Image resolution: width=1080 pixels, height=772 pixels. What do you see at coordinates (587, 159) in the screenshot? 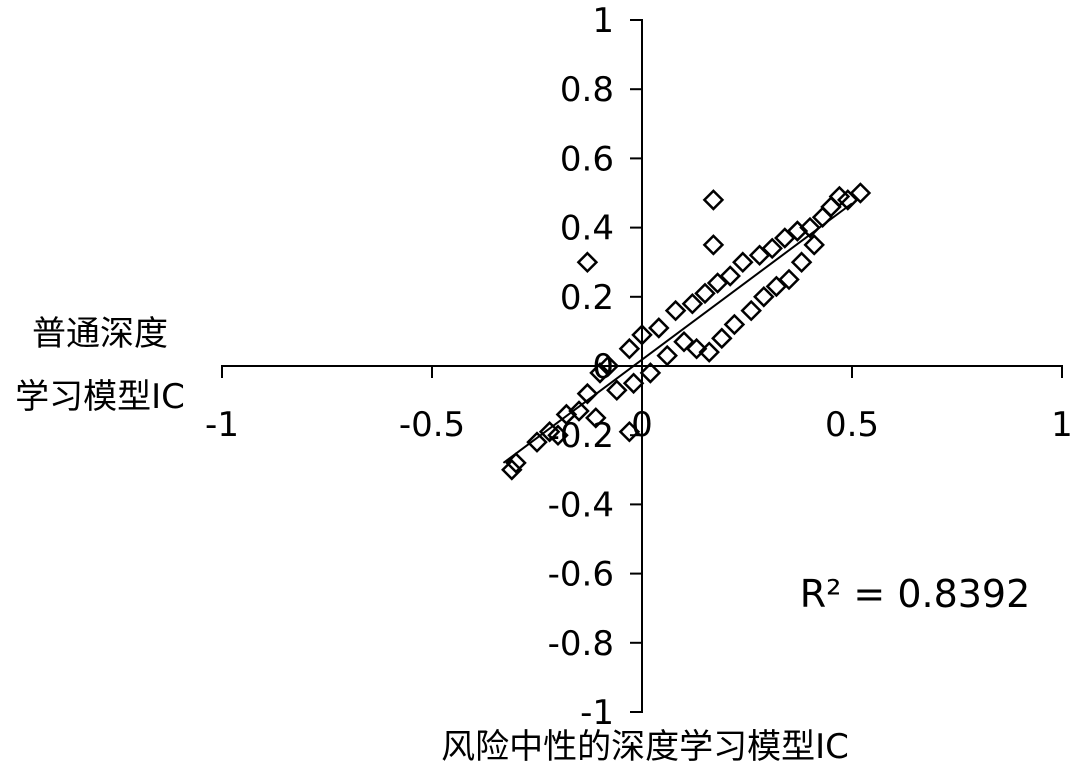
I see `y-tick-label: 0.6` at bounding box center [587, 159].